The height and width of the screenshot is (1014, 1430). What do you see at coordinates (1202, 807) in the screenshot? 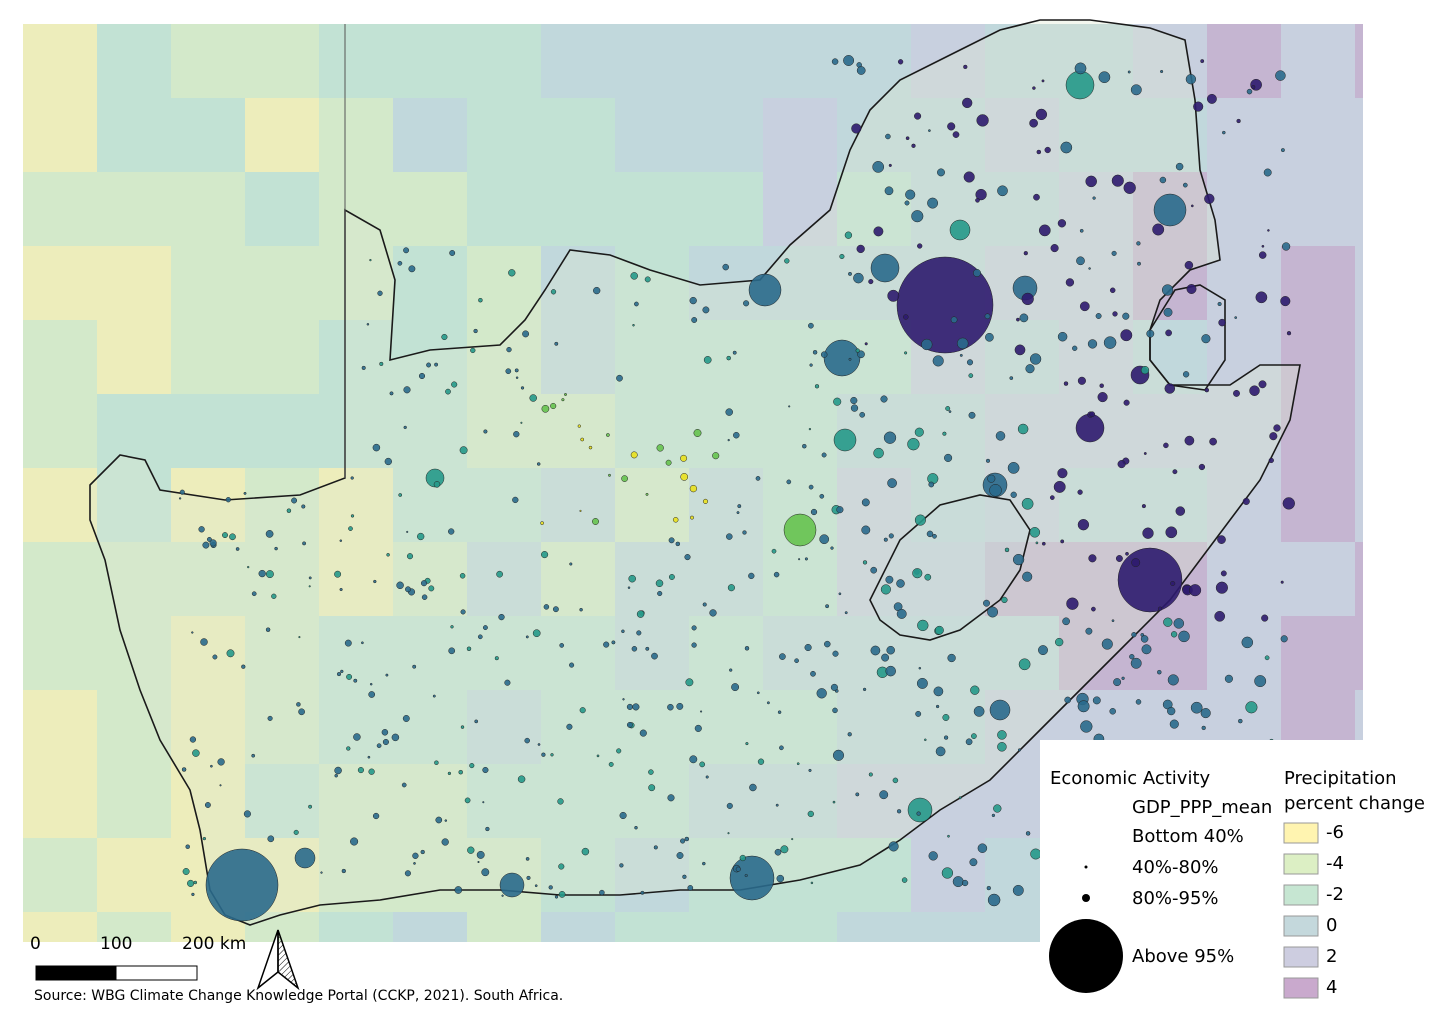
I see `economic-legend-field: GDP_PPP_mean` at bounding box center [1202, 807].